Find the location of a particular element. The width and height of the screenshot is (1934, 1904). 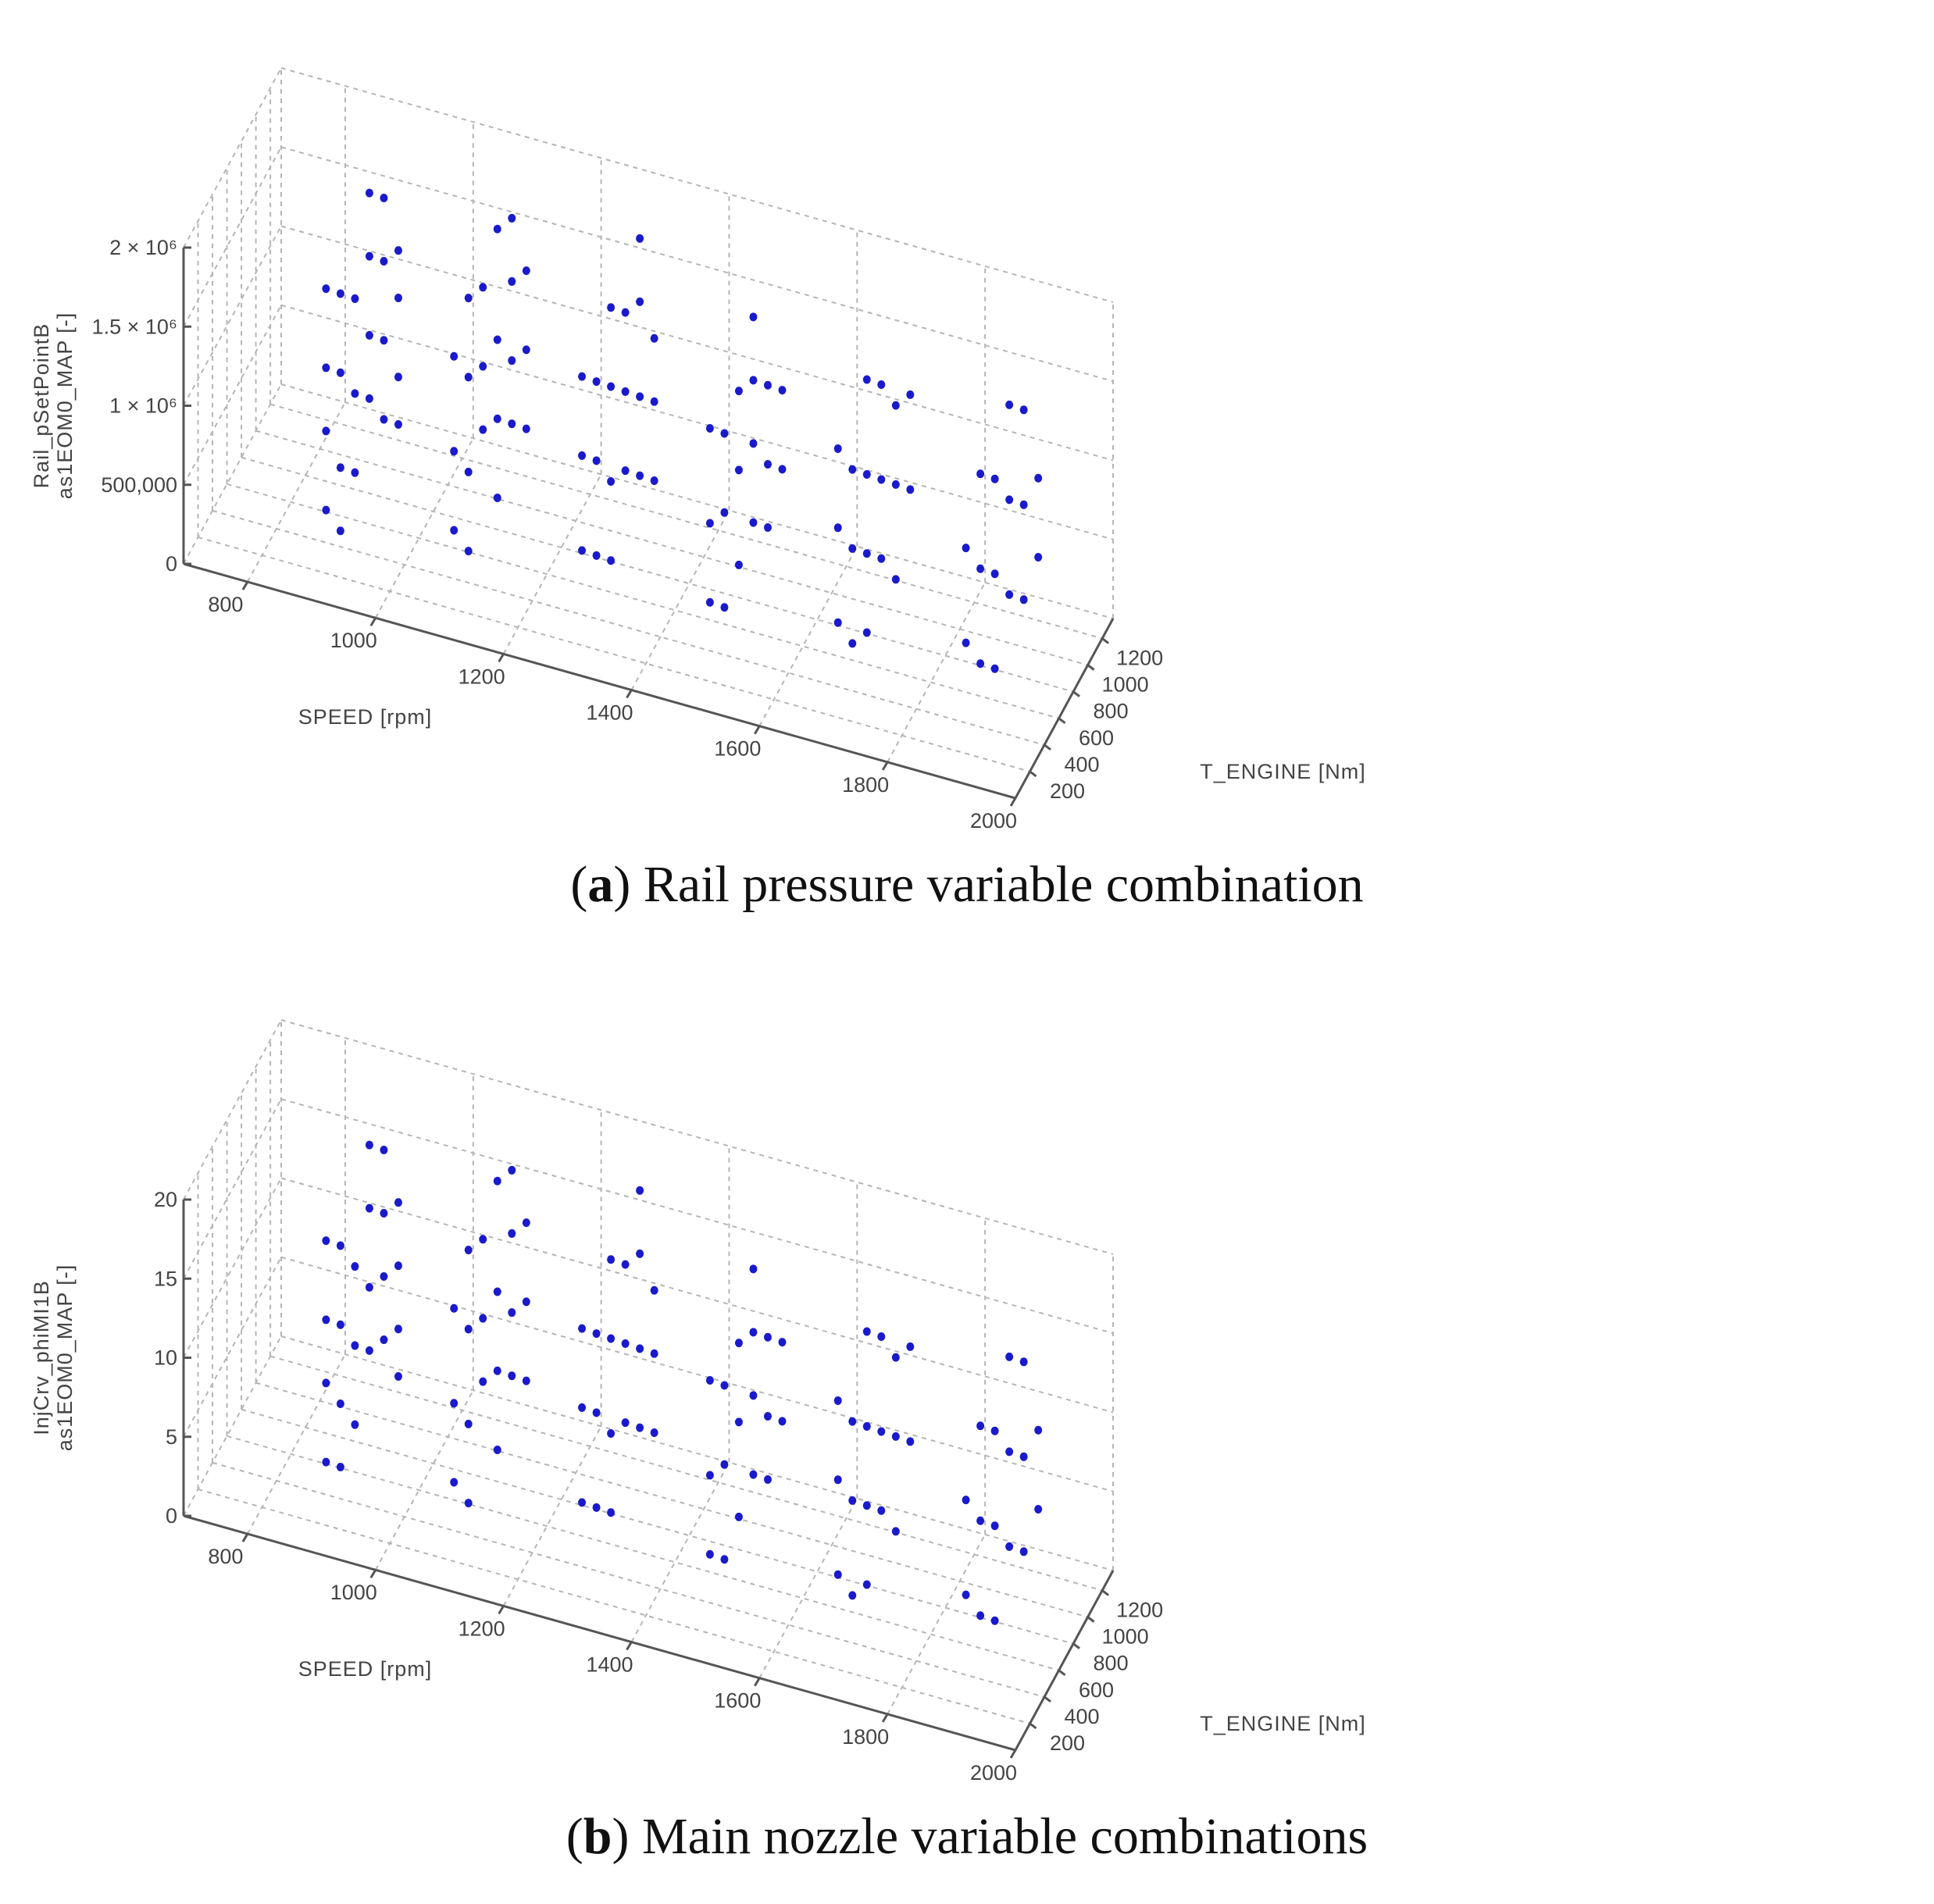

caption-a-text: Rail pressure variable combination is located at coordinates (1003, 884).